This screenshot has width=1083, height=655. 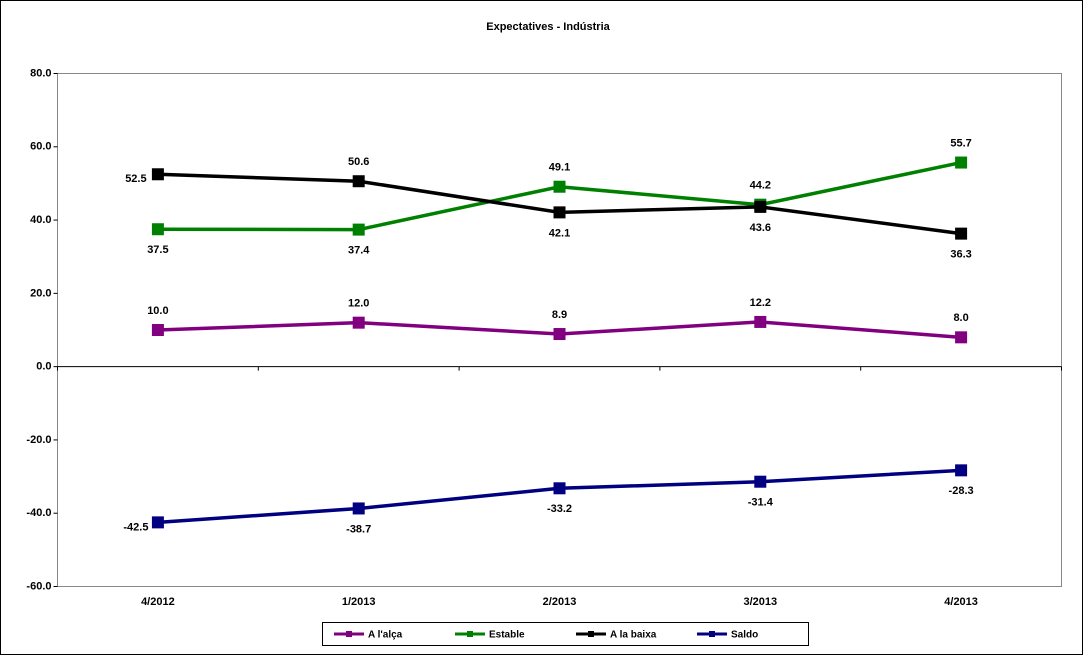 What do you see at coordinates (761, 503) in the screenshot?
I see `data-label: -31.4` at bounding box center [761, 503].